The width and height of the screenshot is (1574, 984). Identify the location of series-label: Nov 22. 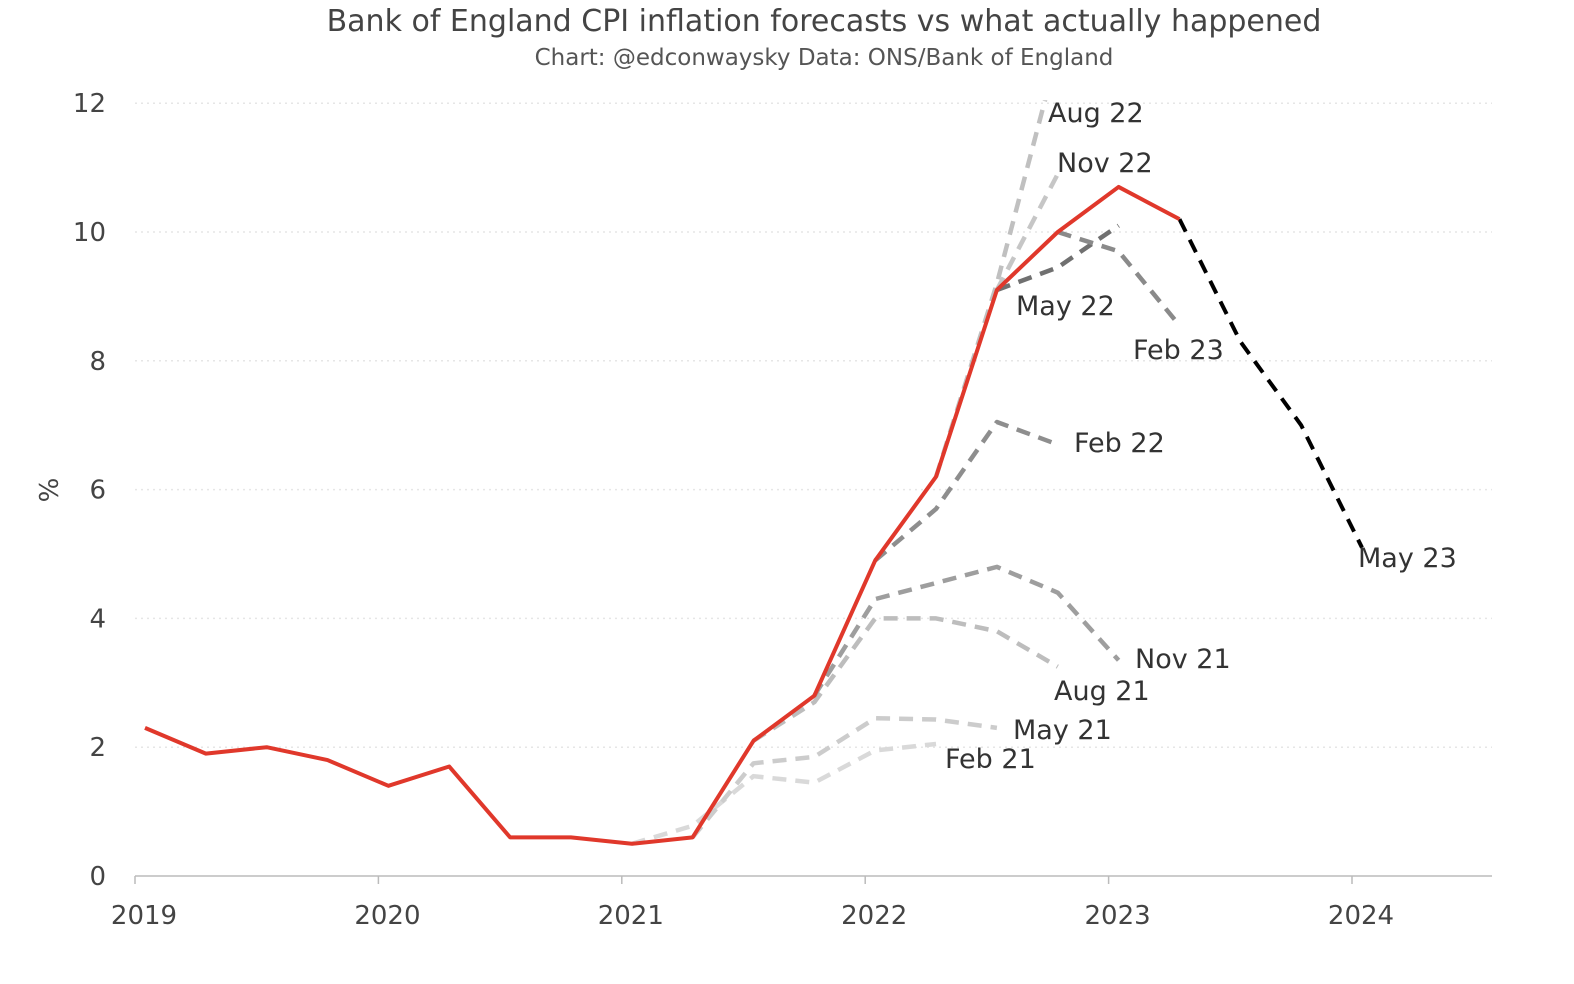
(1105, 163).